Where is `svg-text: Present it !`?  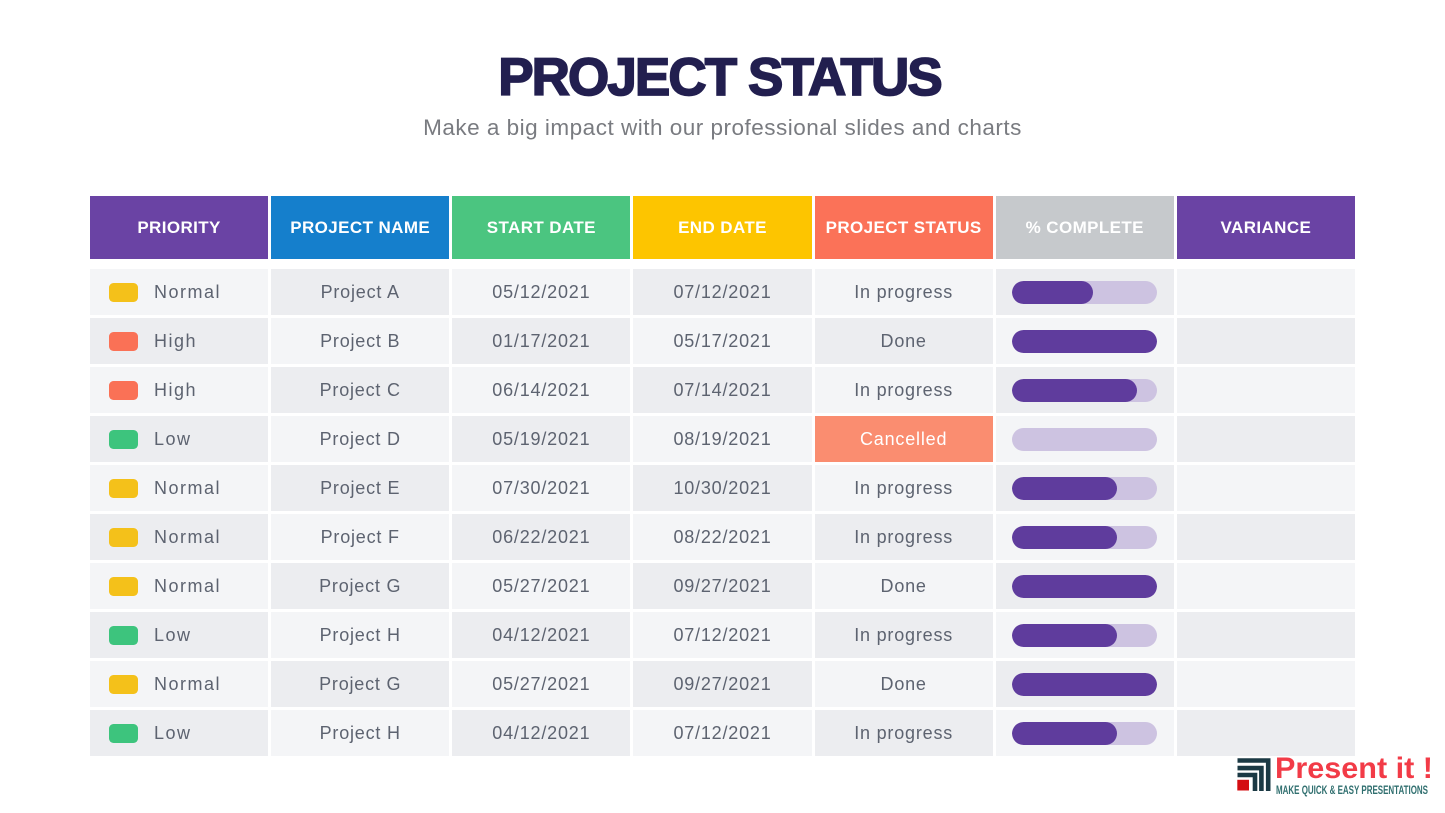
svg-text: Present it ! is located at coordinates (1354, 769).